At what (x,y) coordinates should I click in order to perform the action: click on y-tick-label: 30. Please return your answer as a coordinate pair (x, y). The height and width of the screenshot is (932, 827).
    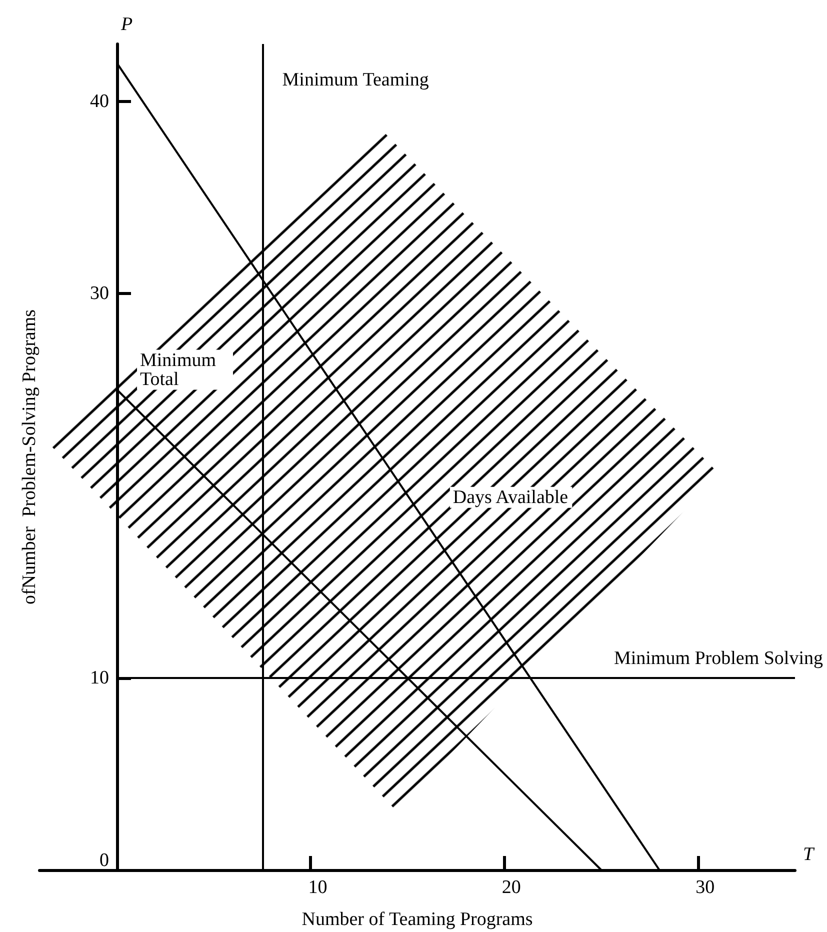
    Looking at the image, I should click on (99, 293).